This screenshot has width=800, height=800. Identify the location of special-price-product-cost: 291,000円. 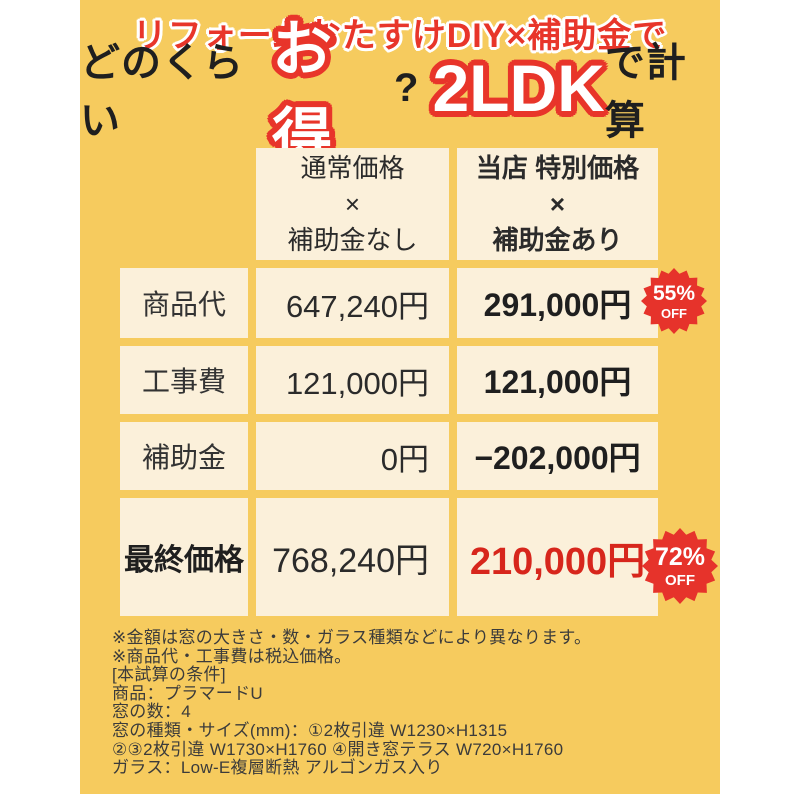
(557, 303).